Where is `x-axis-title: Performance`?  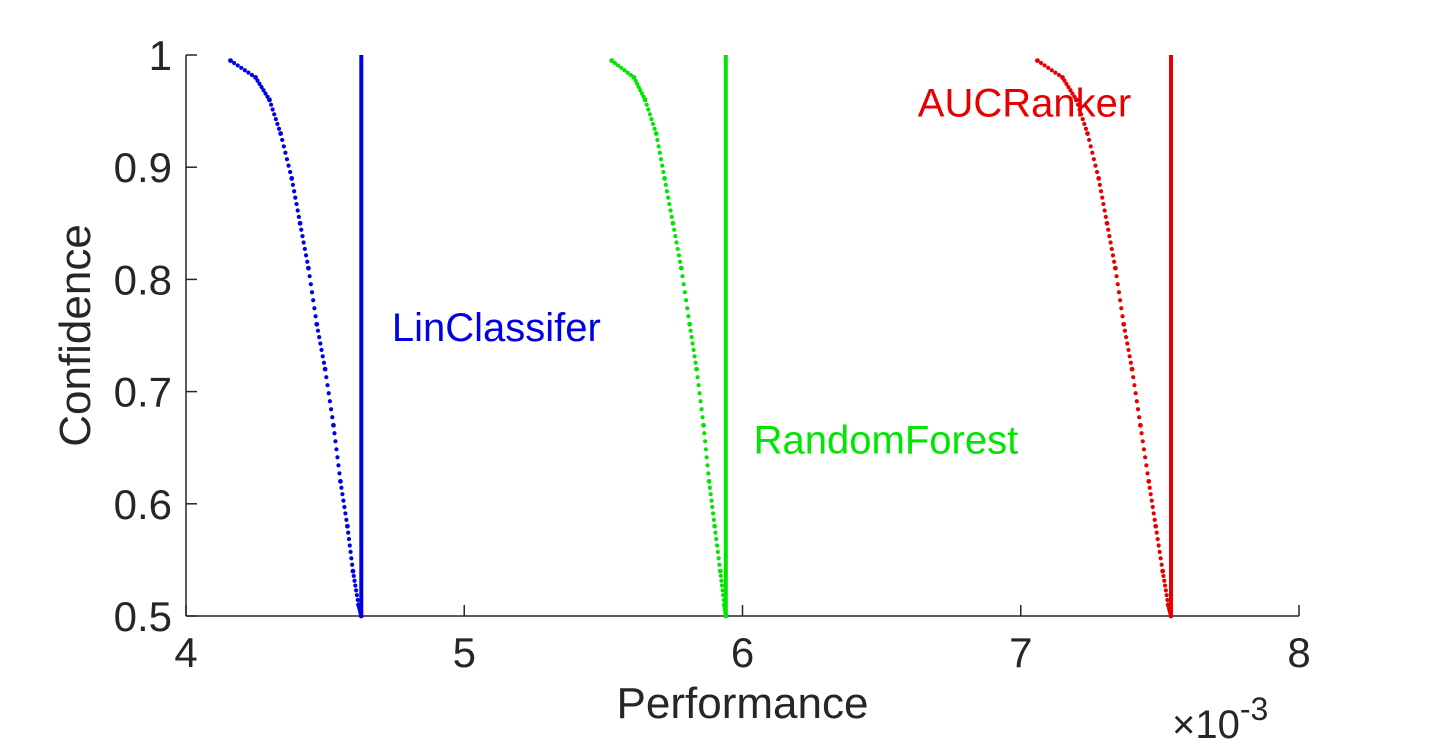
x-axis-title: Performance is located at coordinates (743, 703).